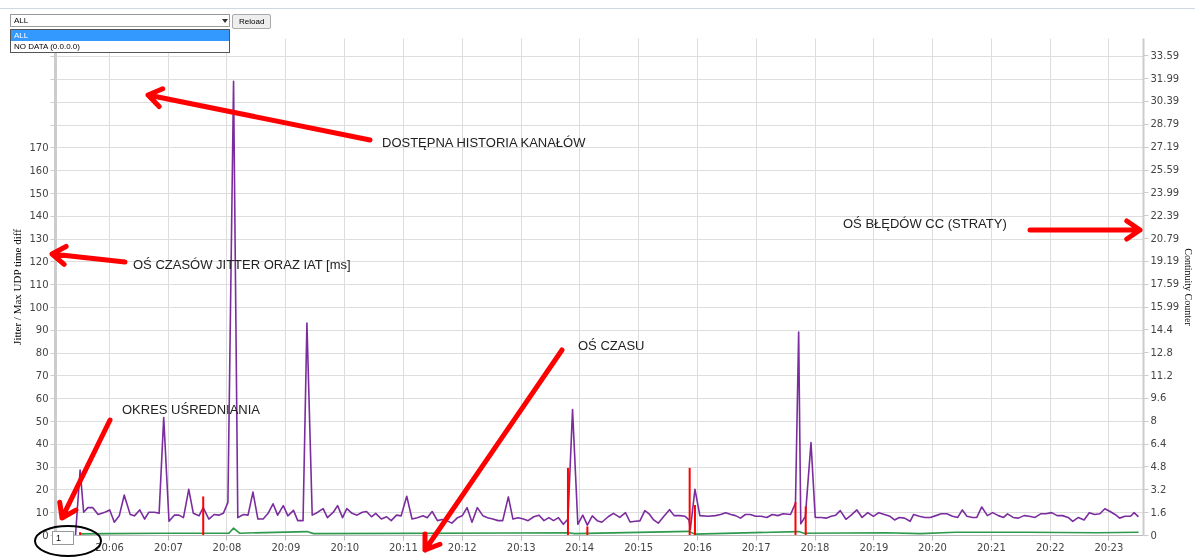 The image size is (1195, 557). I want to click on y2-tick-label: 17.59, so click(1165, 284).